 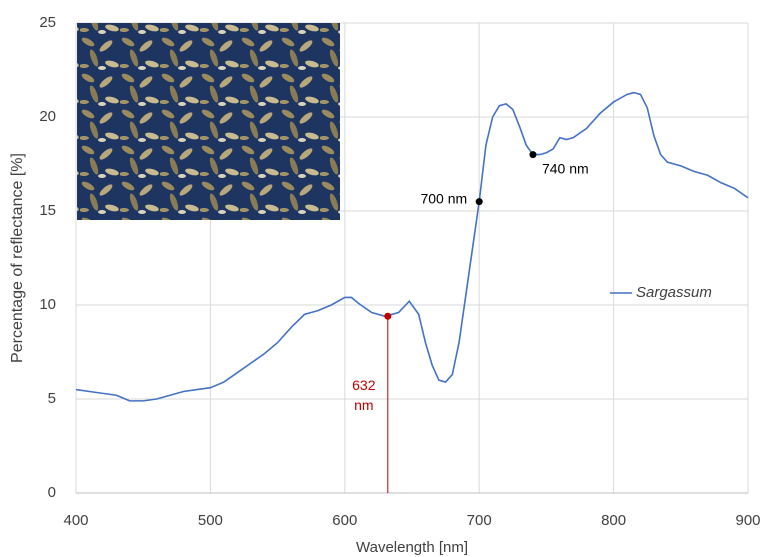 I want to click on y-tick-label: 20, so click(x=47, y=116).